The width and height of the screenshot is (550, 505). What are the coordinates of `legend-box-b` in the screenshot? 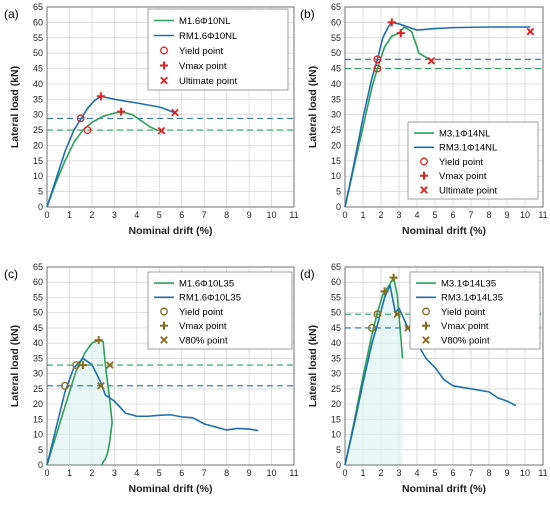 It's located at (473, 160).